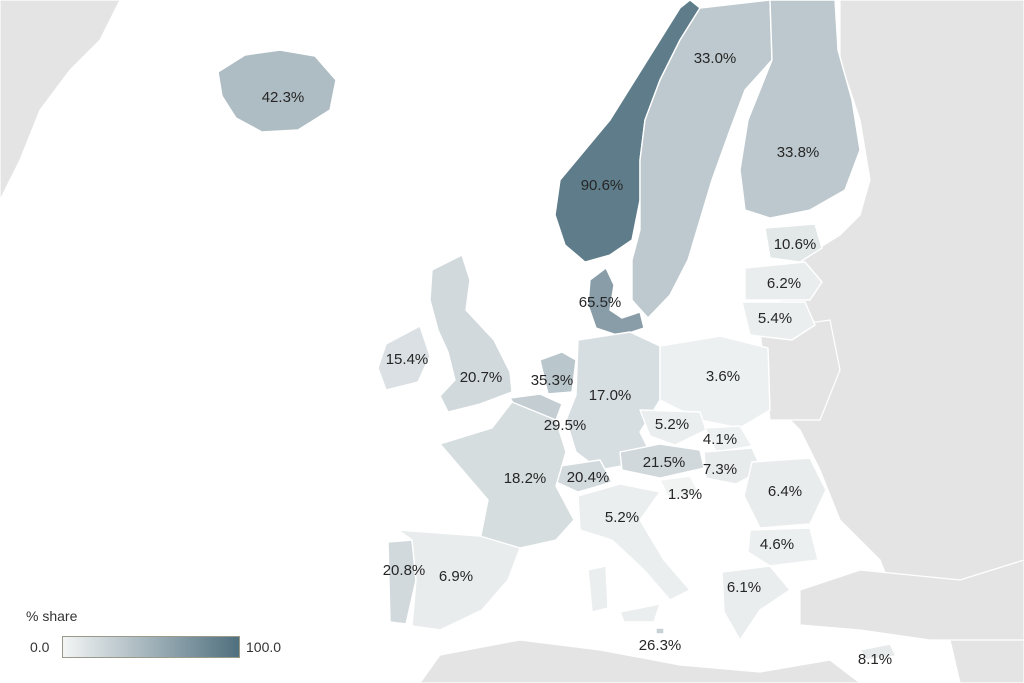  What do you see at coordinates (40, 647) in the screenshot?
I see `legend-min-label: 0.0` at bounding box center [40, 647].